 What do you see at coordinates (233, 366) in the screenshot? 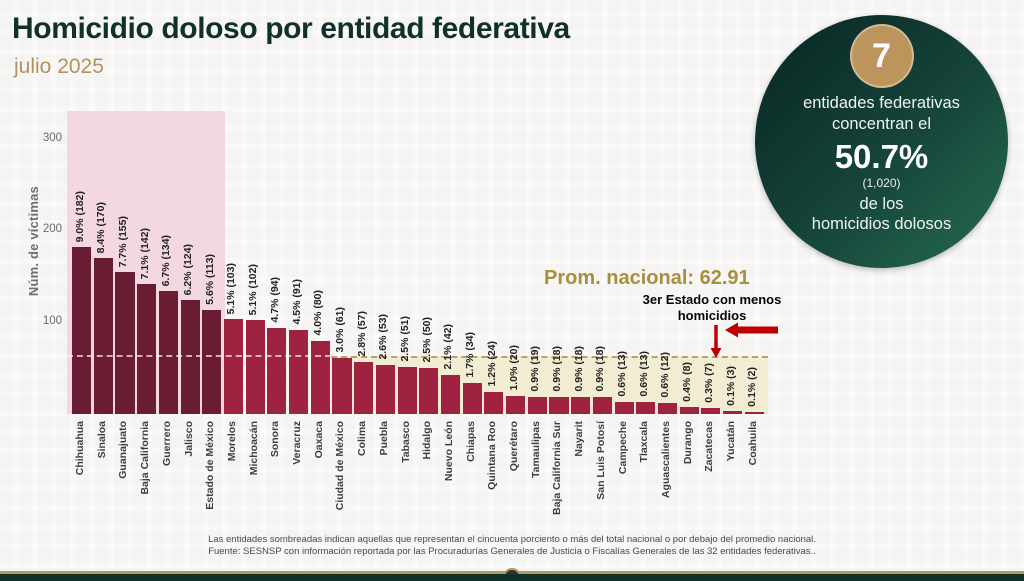
I see `bar-morelos` at bounding box center [233, 366].